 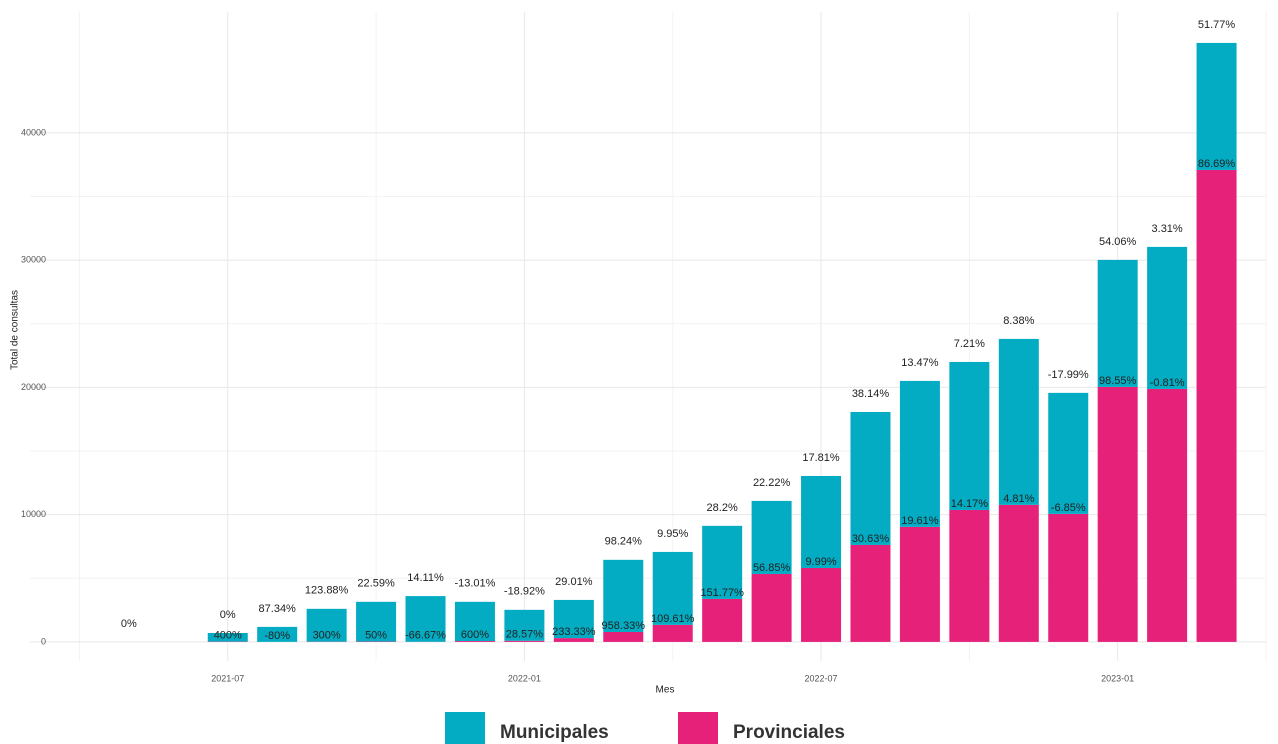 What do you see at coordinates (722, 508) in the screenshot?
I see `change-label: 28.2%` at bounding box center [722, 508].